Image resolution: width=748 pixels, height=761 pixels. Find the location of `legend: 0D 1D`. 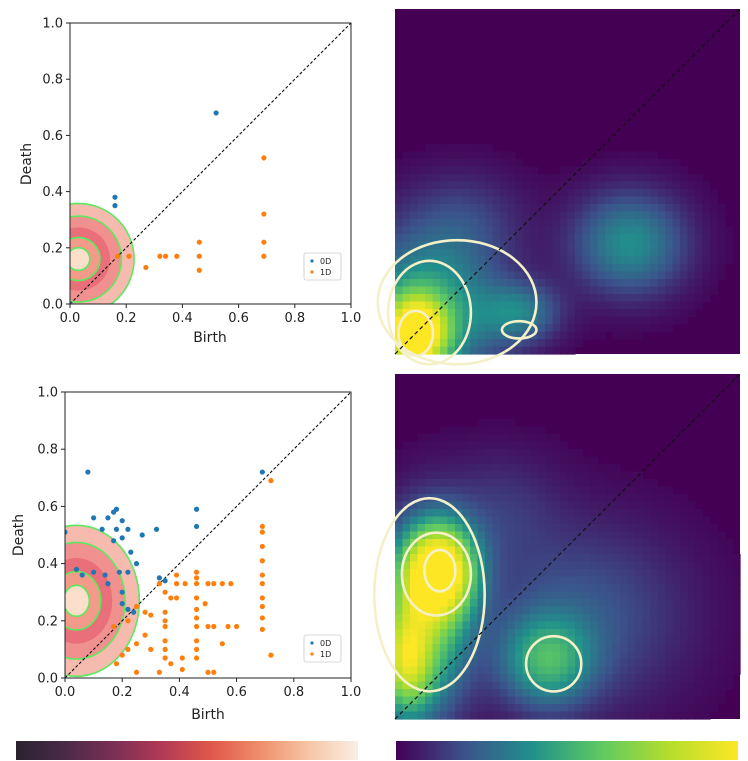

legend: 0D 1D is located at coordinates (322, 648).